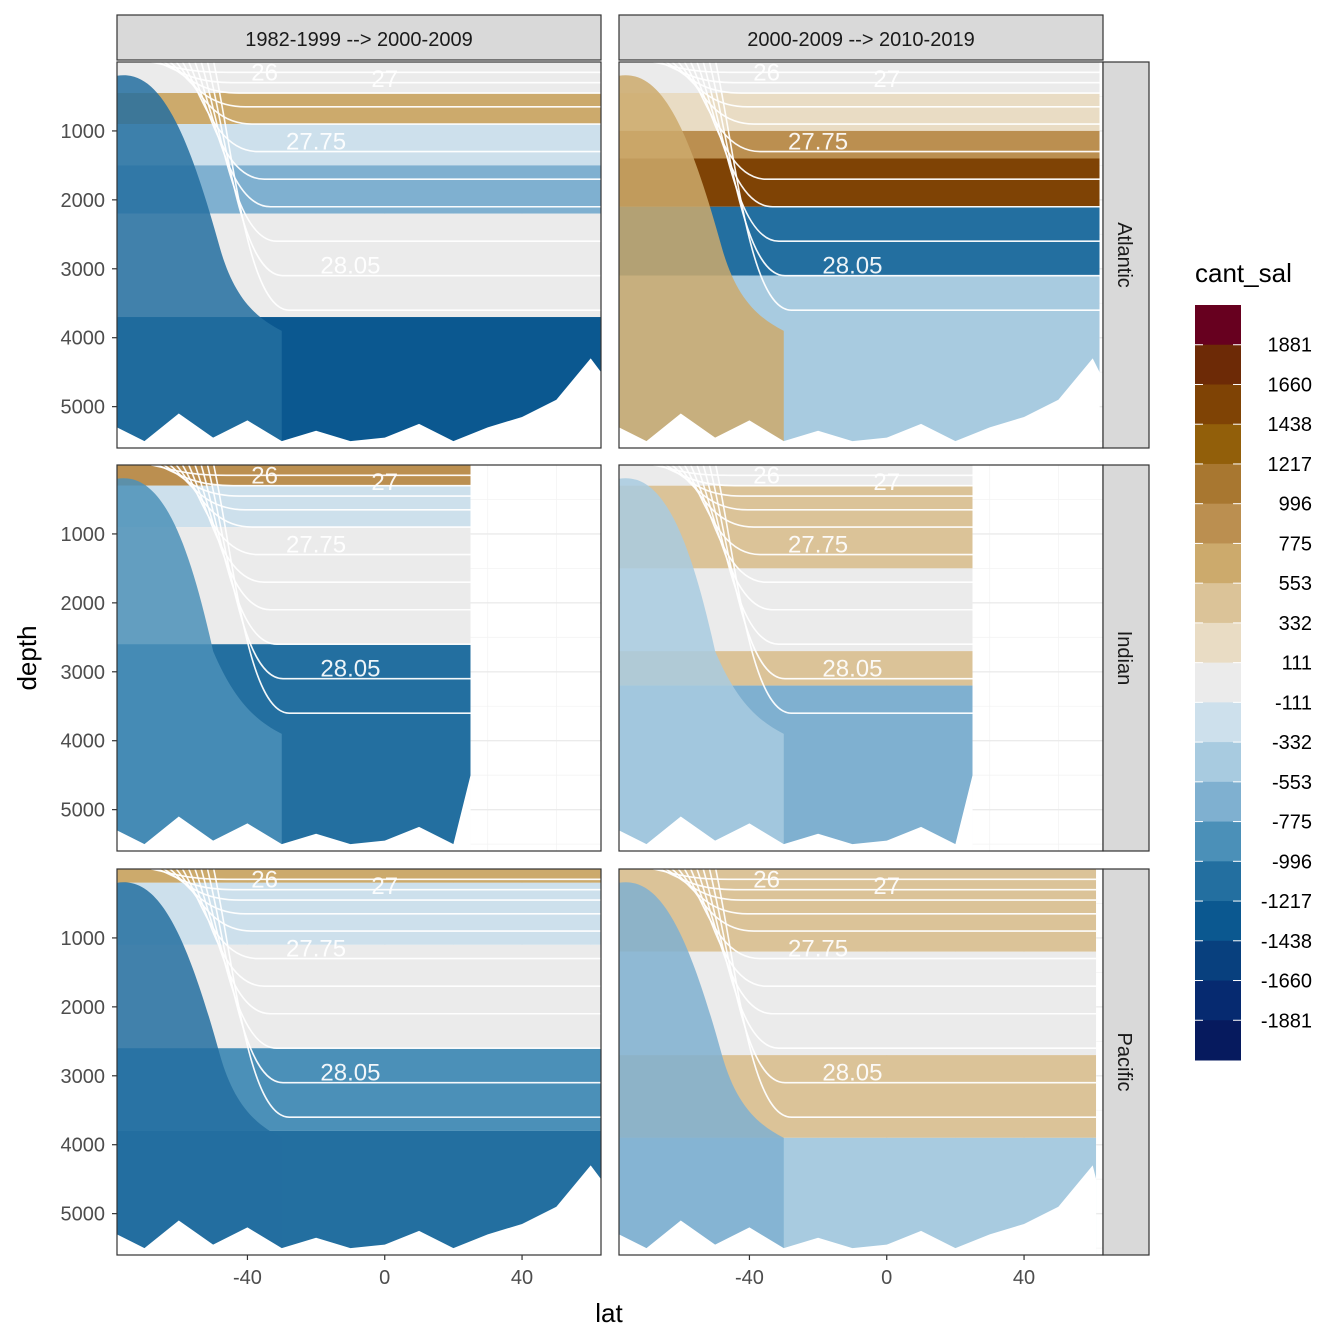 The image size is (1344, 1344). Describe the element at coordinates (1292, 783) in the screenshot. I see `legend-label: -553` at that location.